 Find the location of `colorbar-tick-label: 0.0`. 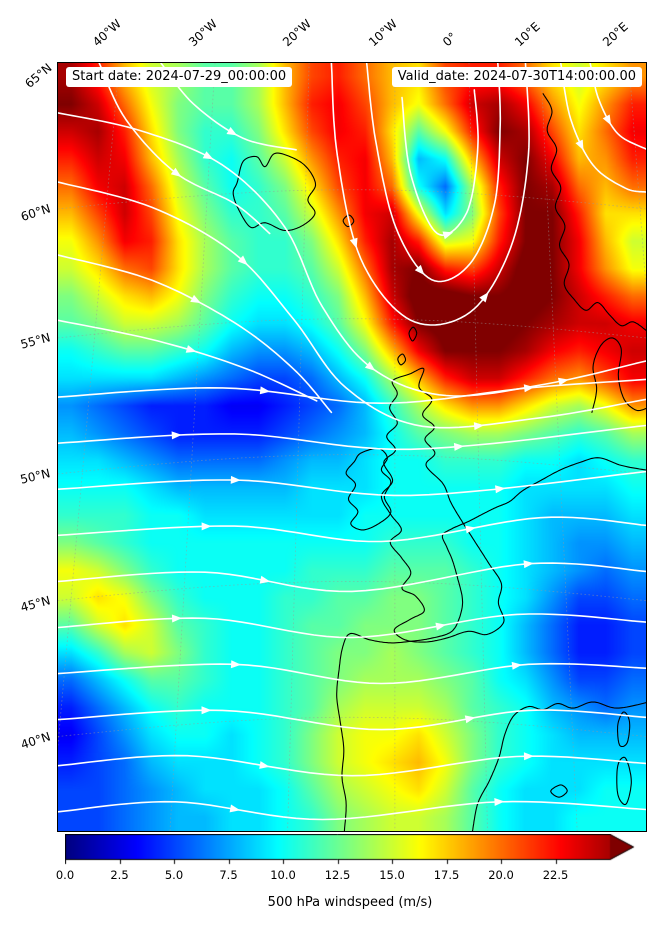

colorbar-tick-label: 0.0 is located at coordinates (65, 875).